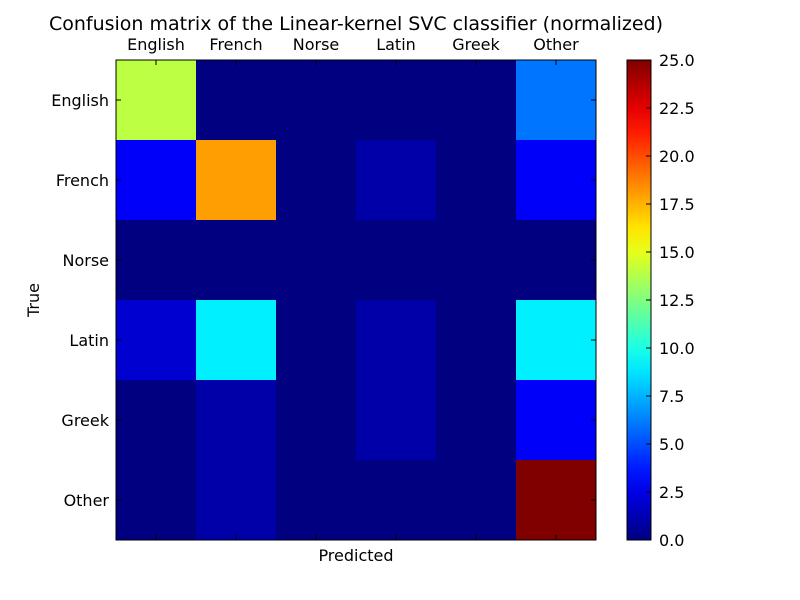  Describe the element at coordinates (33, 300) in the screenshot. I see `y-axis-label: True` at that location.